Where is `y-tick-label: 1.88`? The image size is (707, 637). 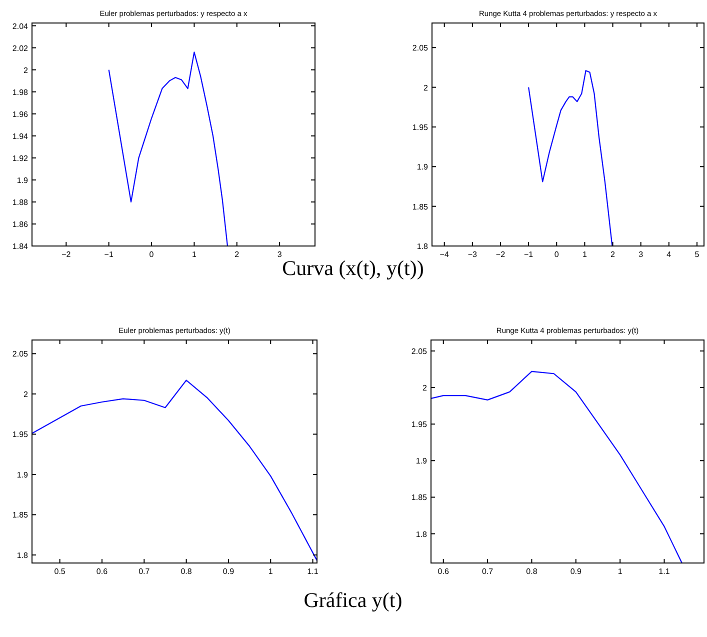 y-tick-label: 1.88 is located at coordinates (20, 202).